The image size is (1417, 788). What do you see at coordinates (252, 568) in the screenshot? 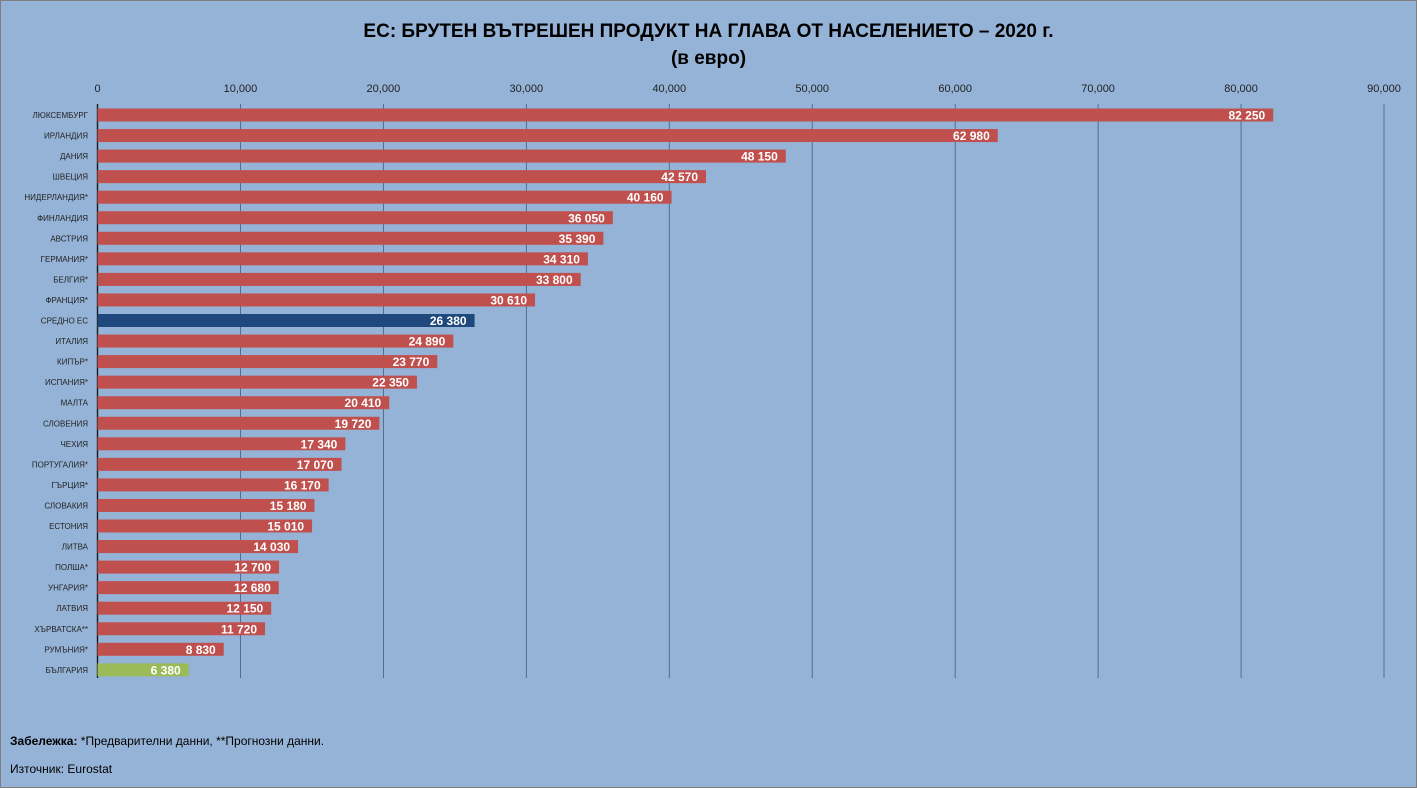
I see `bar-value-label: 12 700` at bounding box center [252, 568].